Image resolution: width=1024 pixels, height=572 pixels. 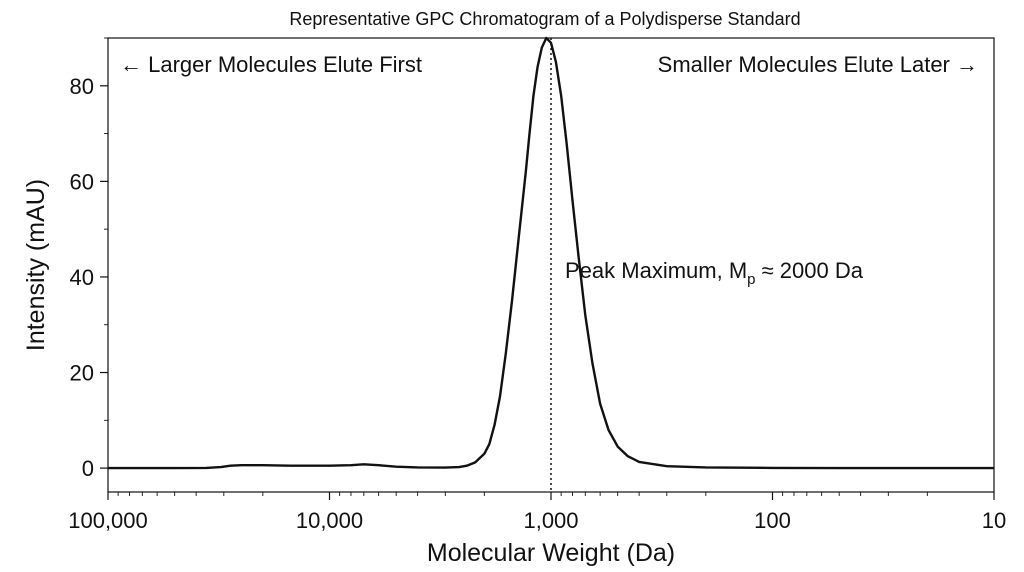 What do you see at coordinates (551, 553) in the screenshot?
I see `x-axis-label: Molecular Weight (Da)` at bounding box center [551, 553].